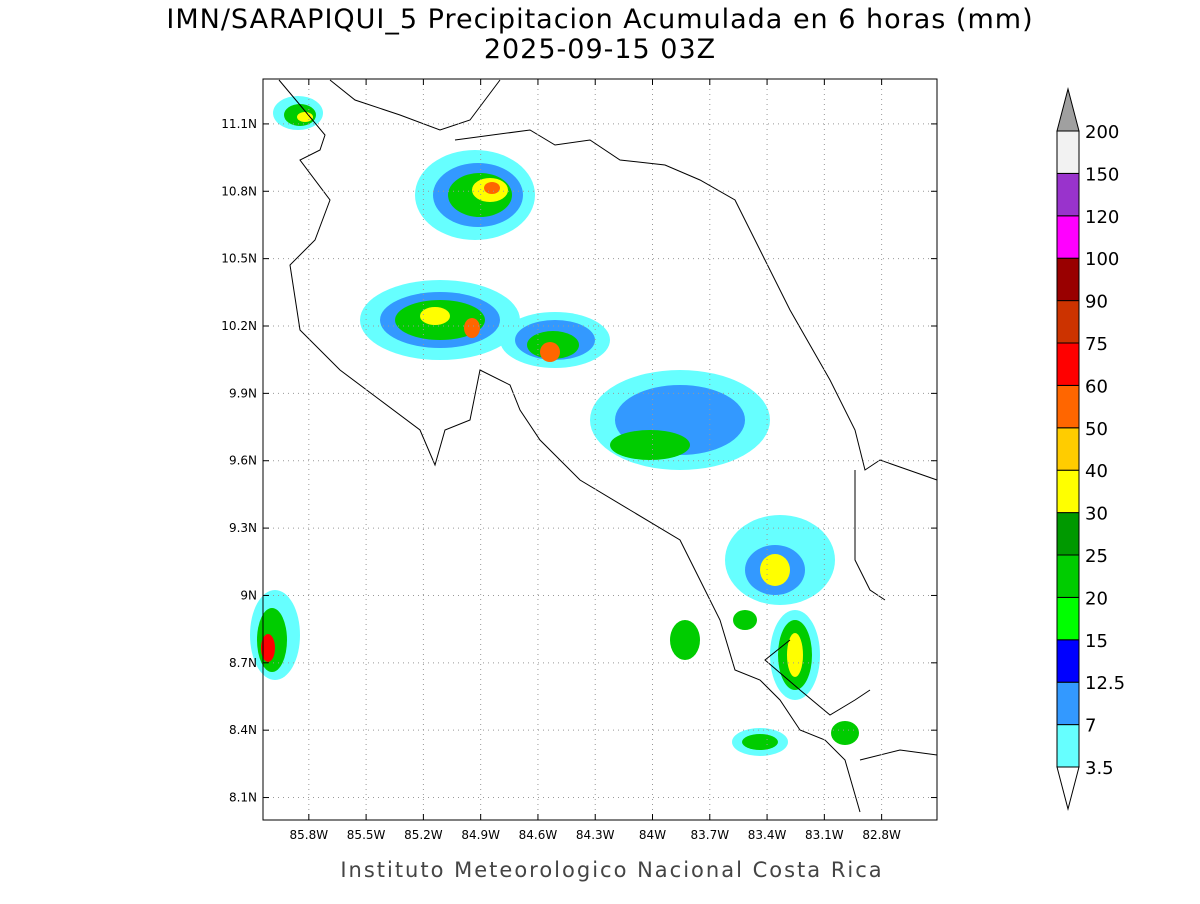  I want to click on y-tick-label: 8.1N, so click(243, 798).